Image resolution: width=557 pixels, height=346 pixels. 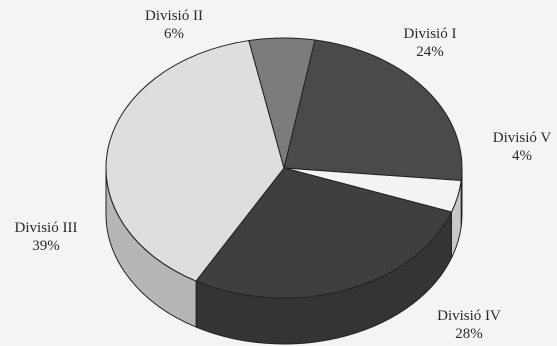 I want to click on slice-value-label: 28%, so click(x=469, y=334).